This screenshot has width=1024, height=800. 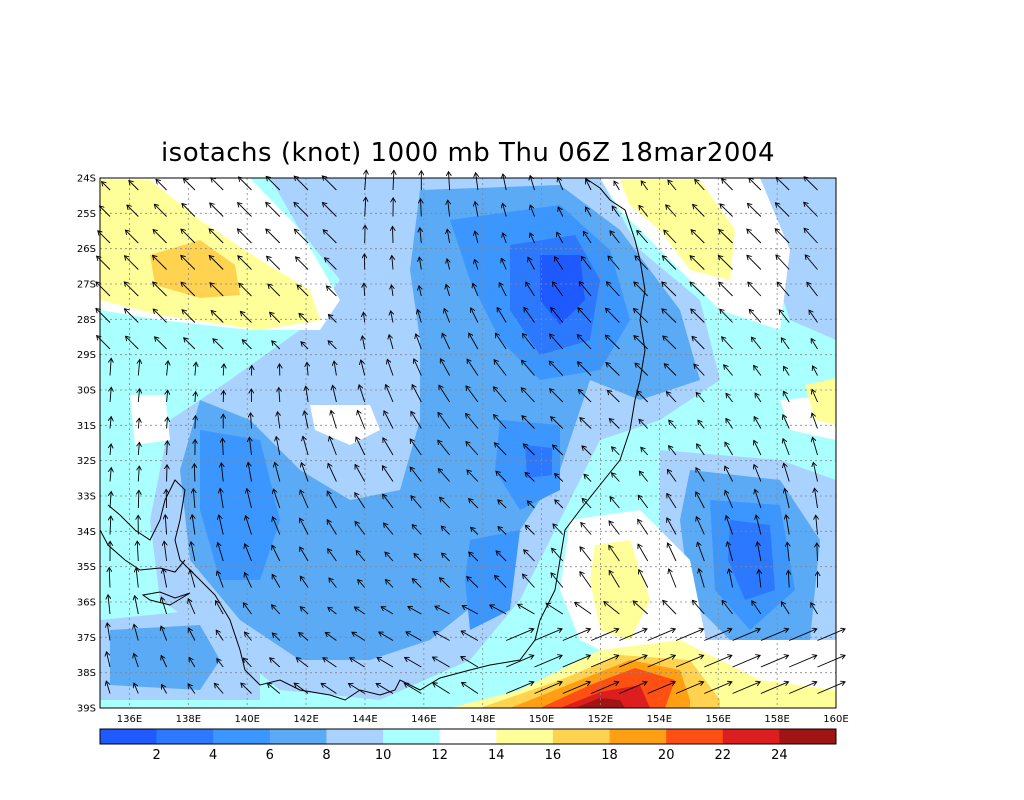 What do you see at coordinates (468, 736) in the screenshot?
I see `colorbar-frame` at bounding box center [468, 736].